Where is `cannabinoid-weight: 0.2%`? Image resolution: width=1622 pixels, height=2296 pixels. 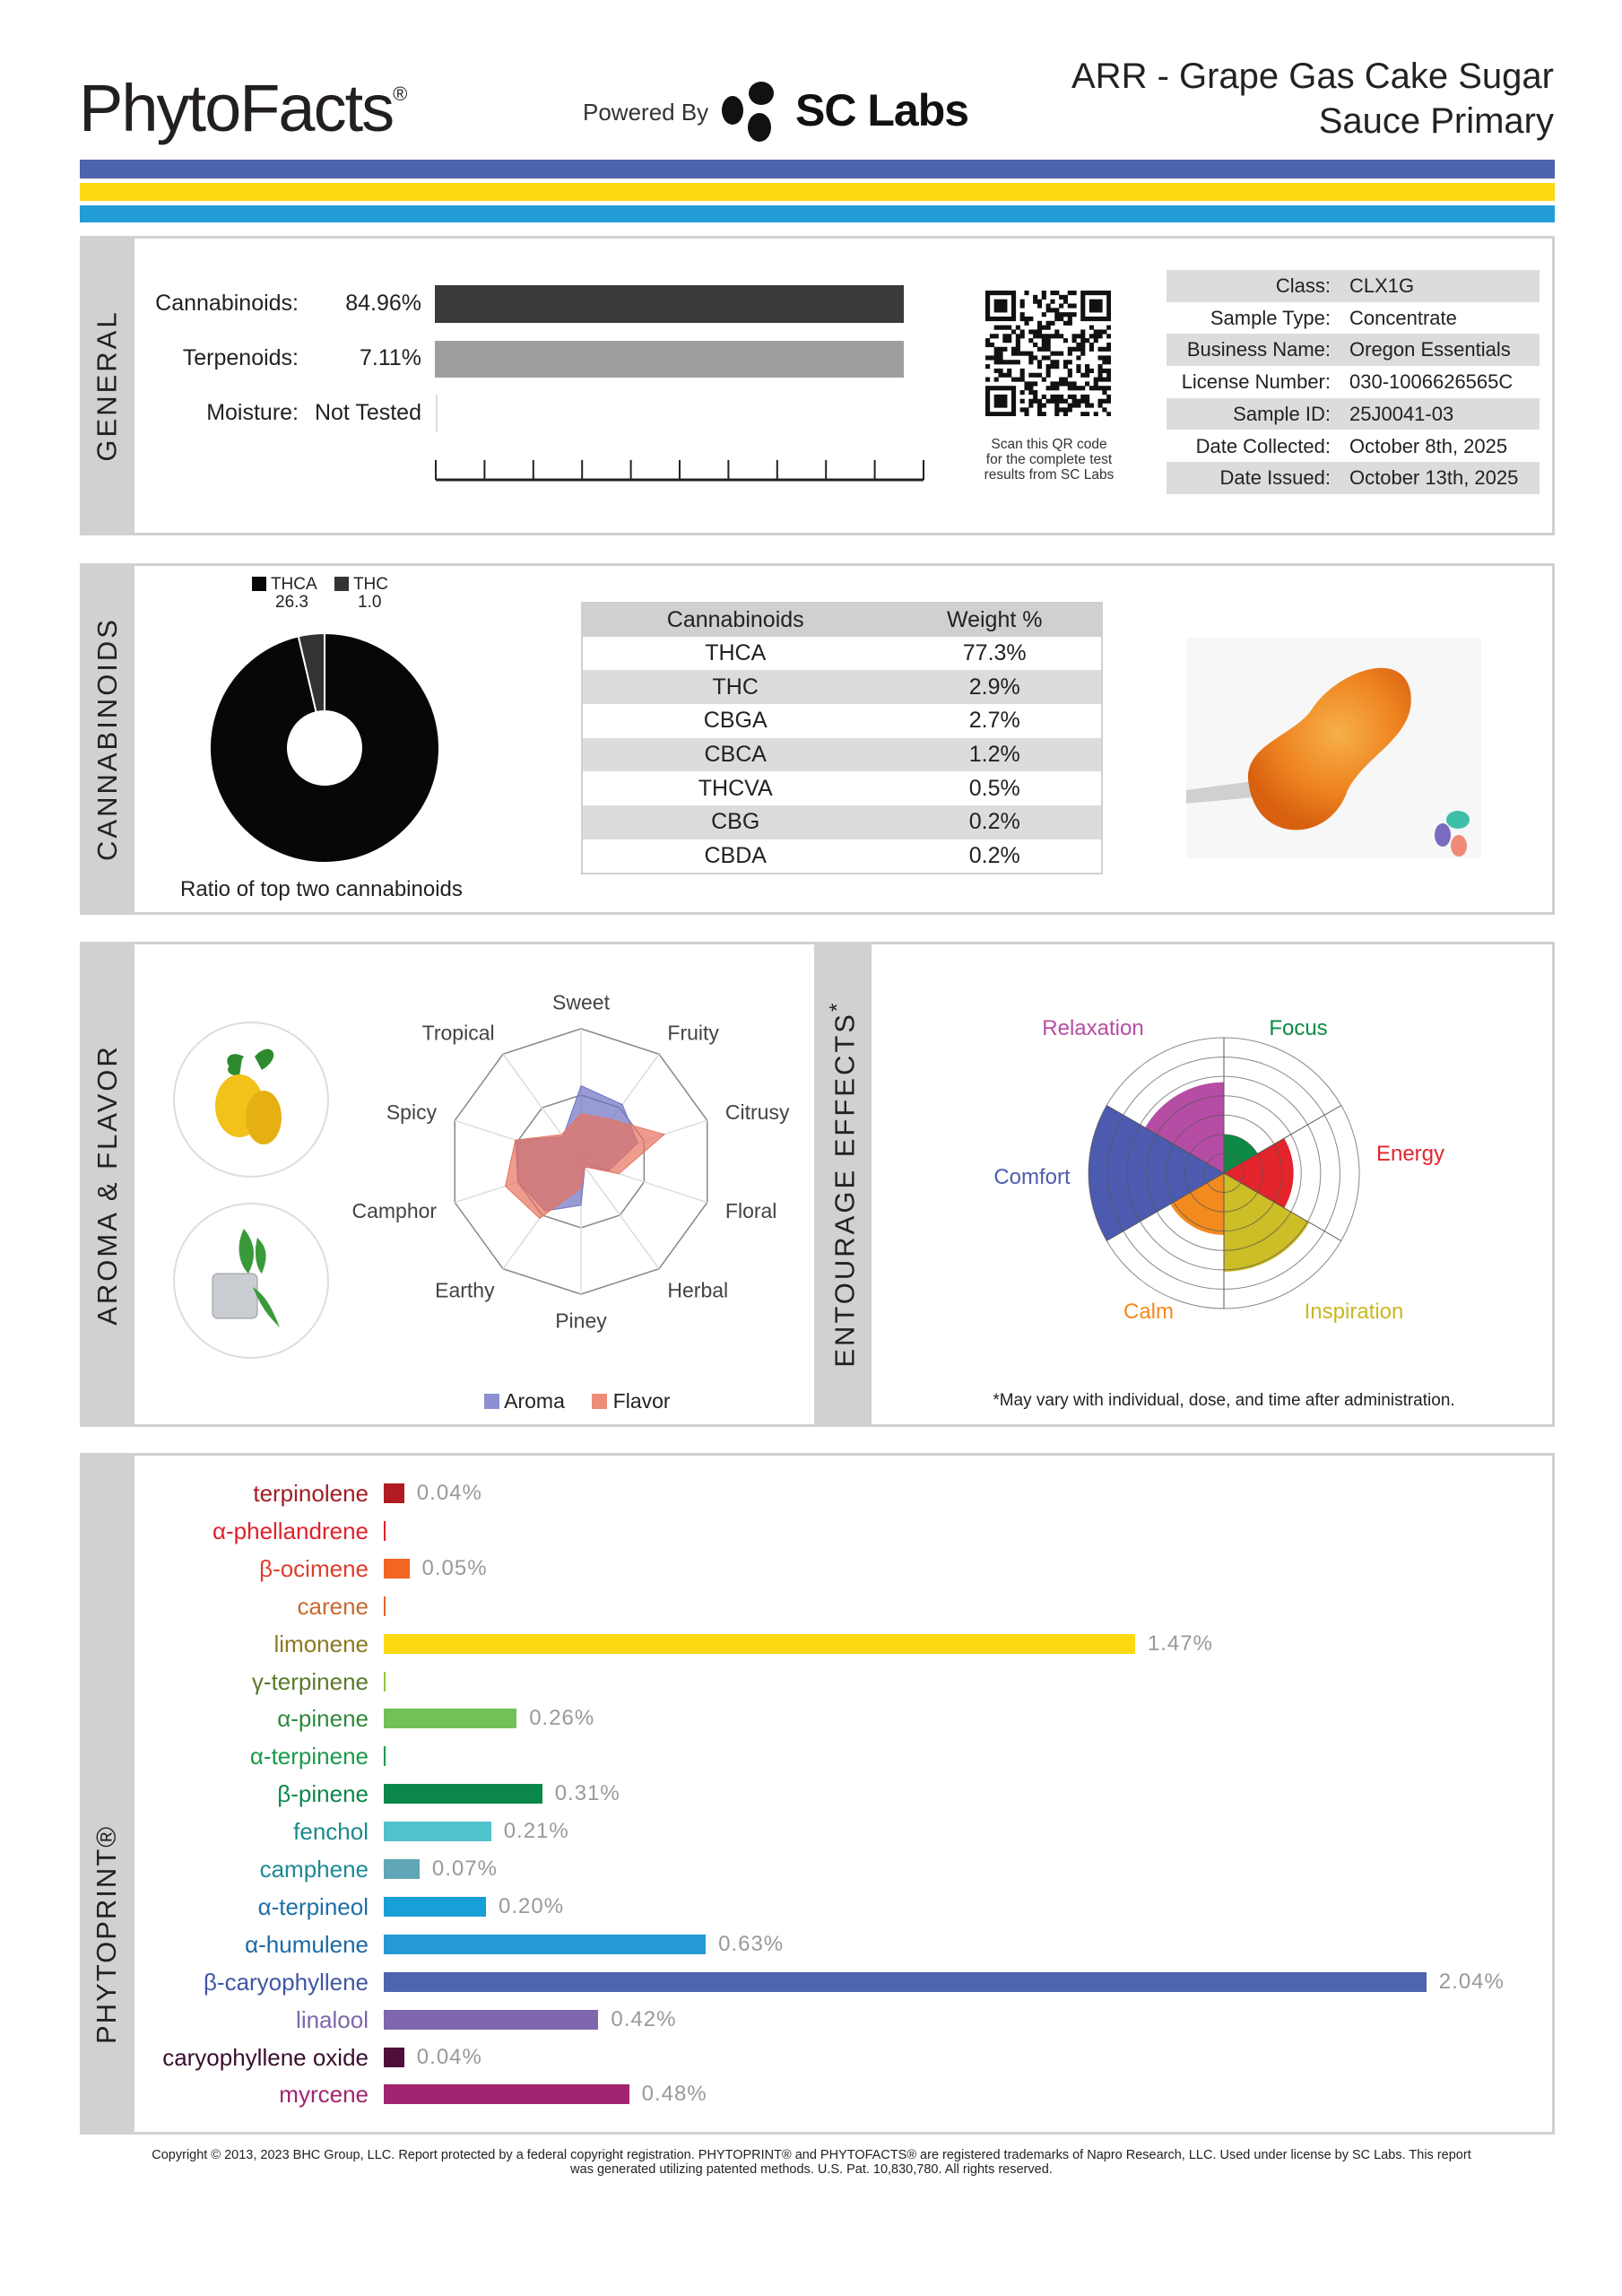
cannabinoid-weight: 0.2% is located at coordinates (995, 822).